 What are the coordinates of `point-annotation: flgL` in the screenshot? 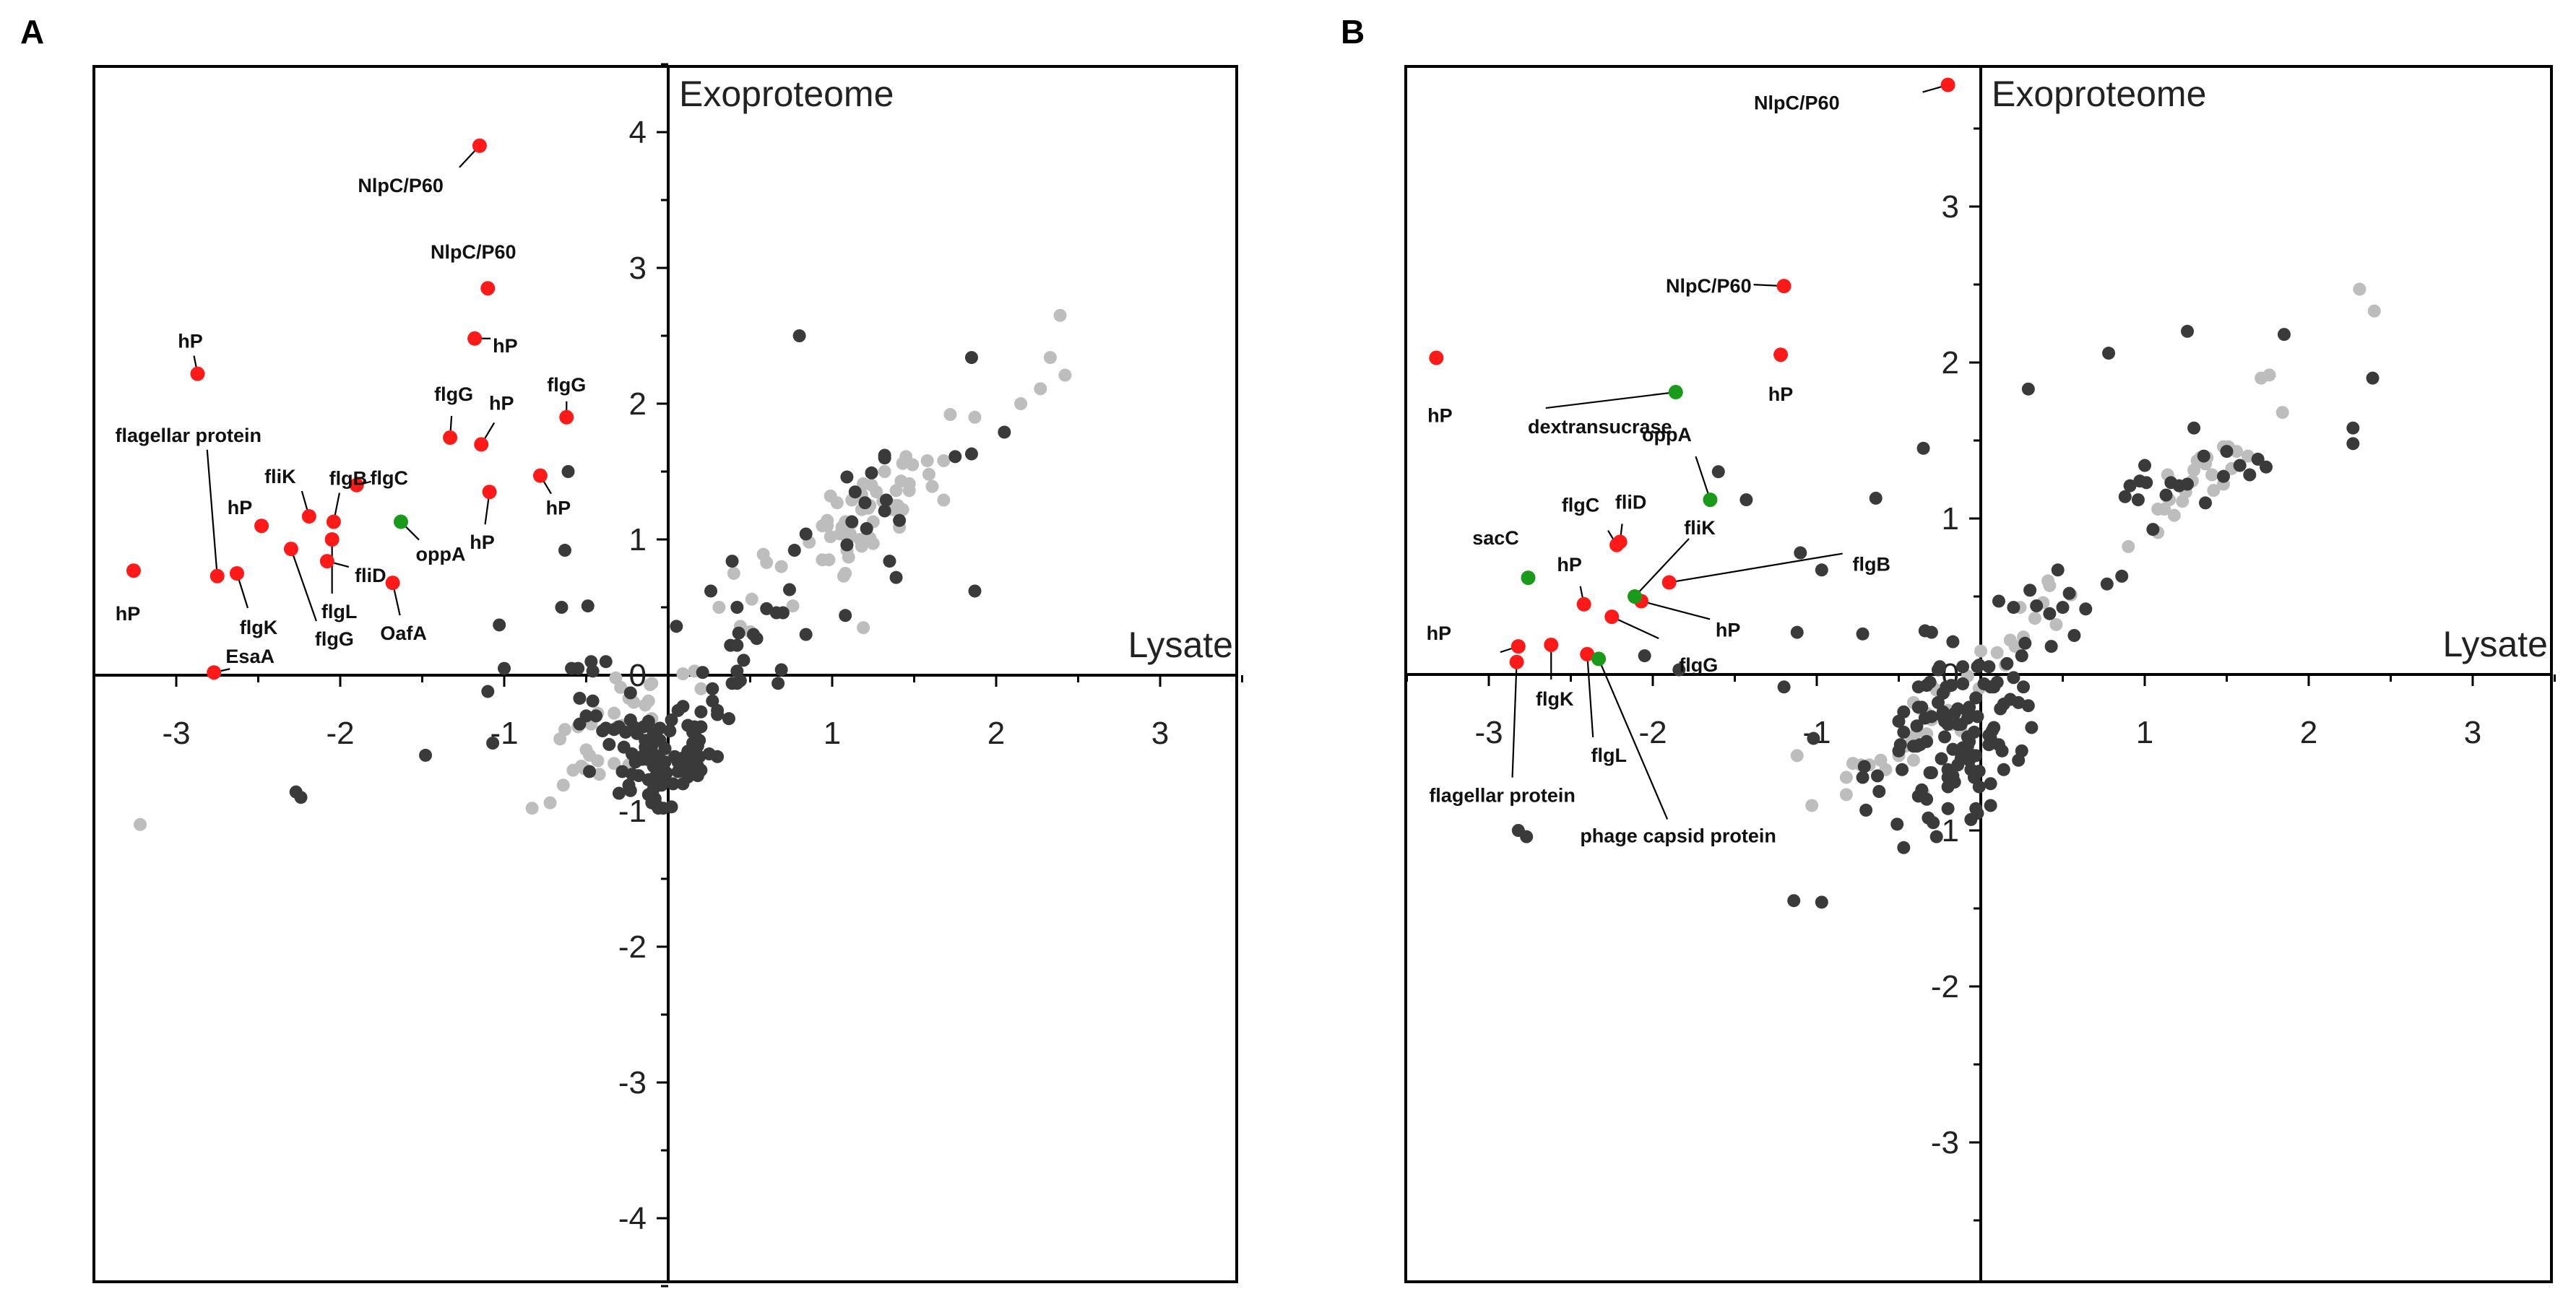 It's located at (339, 611).